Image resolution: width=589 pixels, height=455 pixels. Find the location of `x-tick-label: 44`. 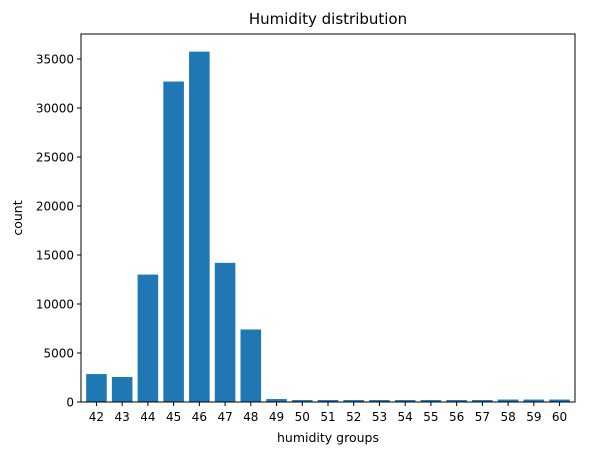

x-tick-label: 44 is located at coordinates (147, 417).